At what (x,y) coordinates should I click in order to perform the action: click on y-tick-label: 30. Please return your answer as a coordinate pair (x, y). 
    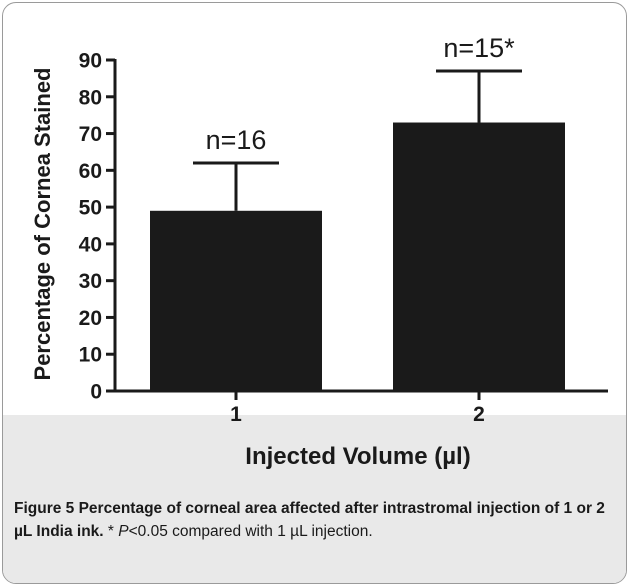
    Looking at the image, I should click on (90, 281).